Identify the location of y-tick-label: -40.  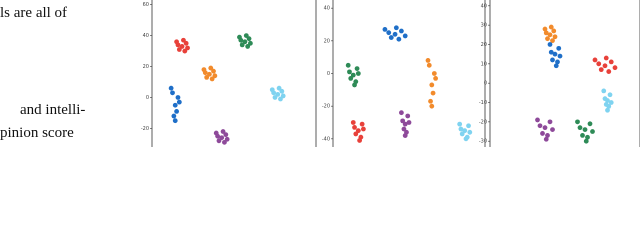
(326, 139).